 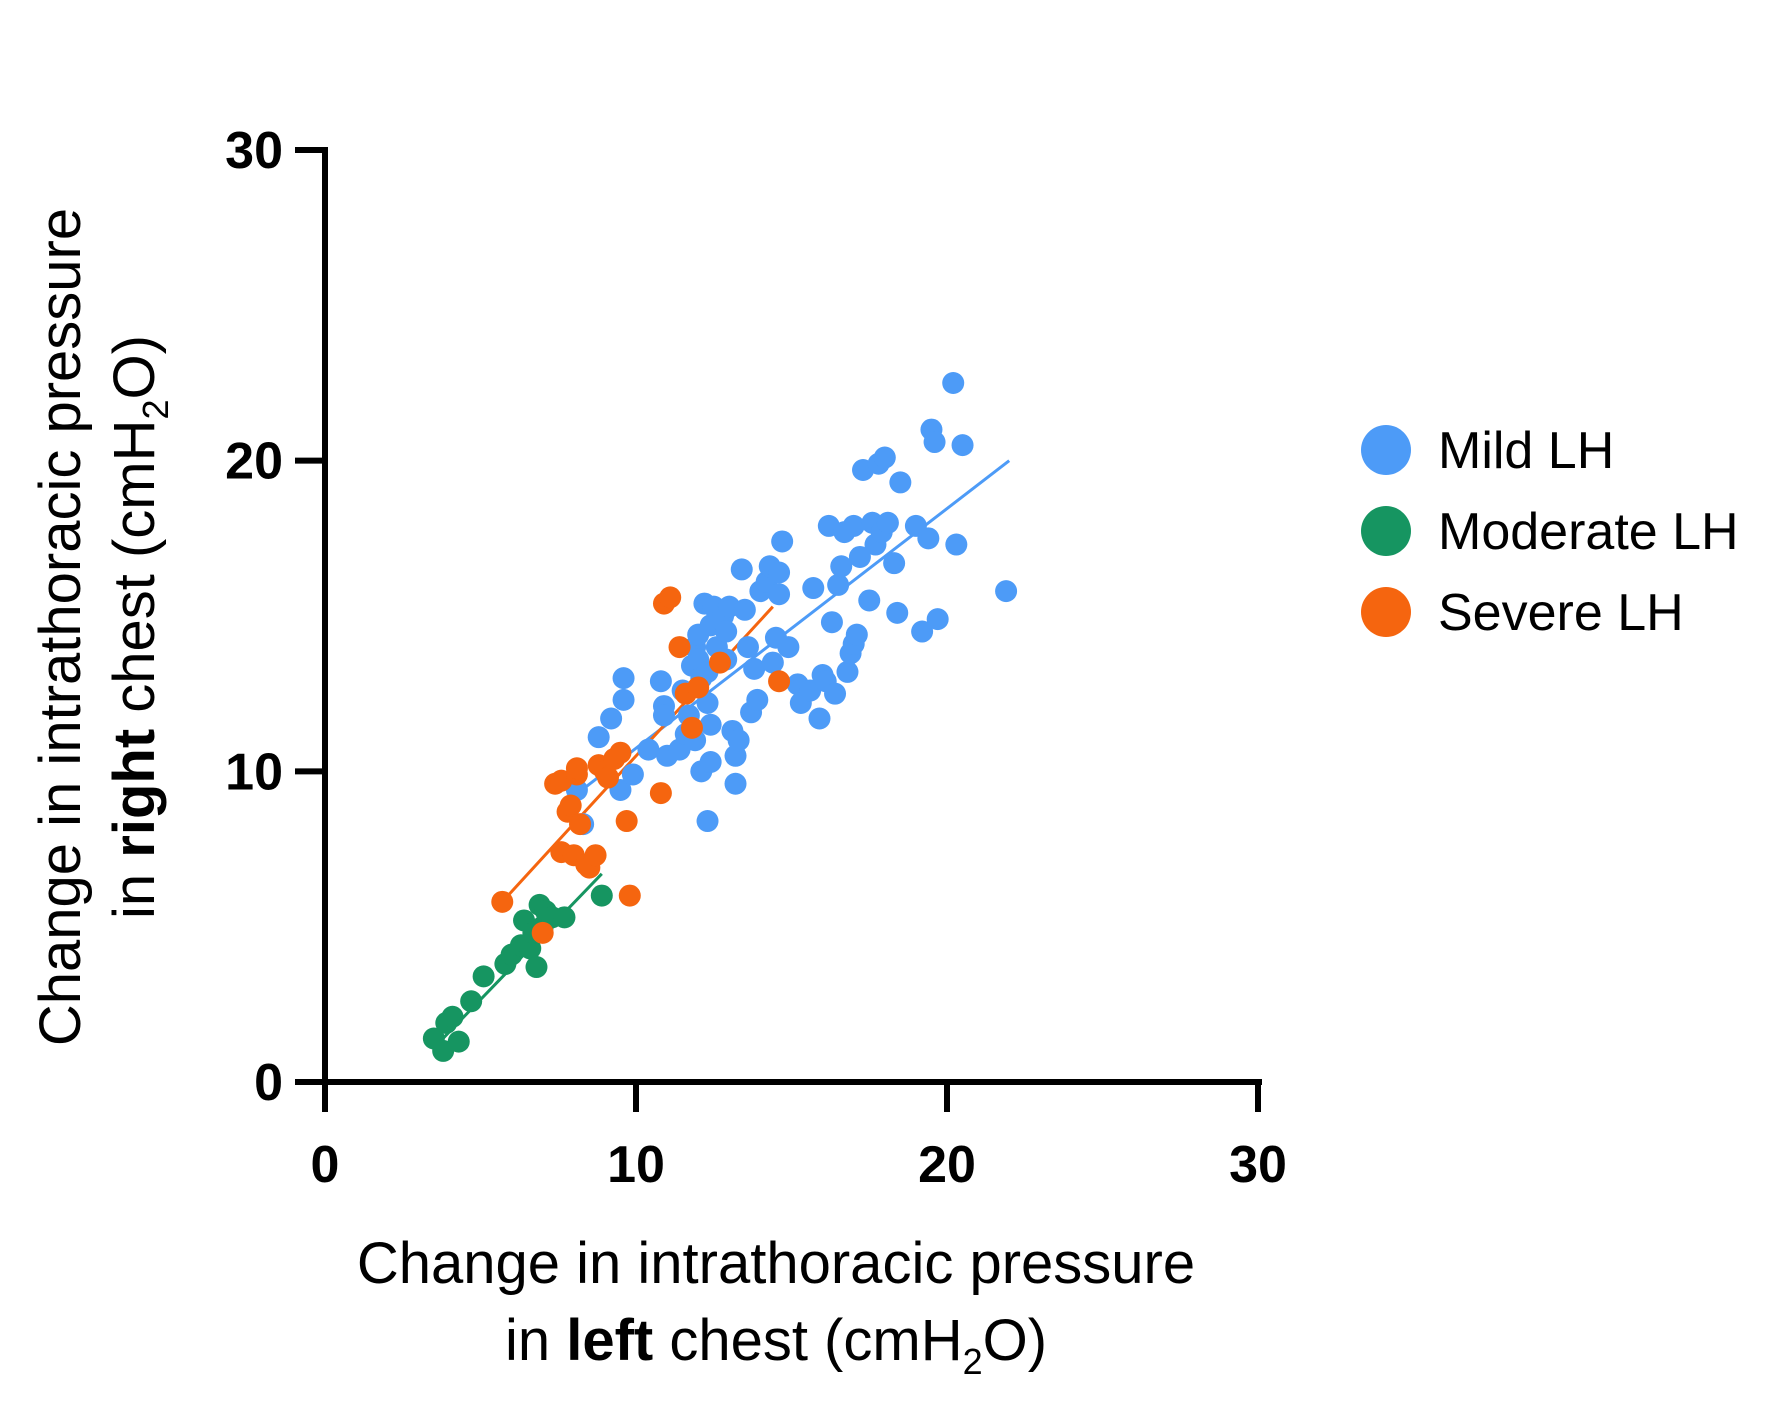 I want to click on legend-label-mild-lh: Mild LH, so click(x=1526, y=451).